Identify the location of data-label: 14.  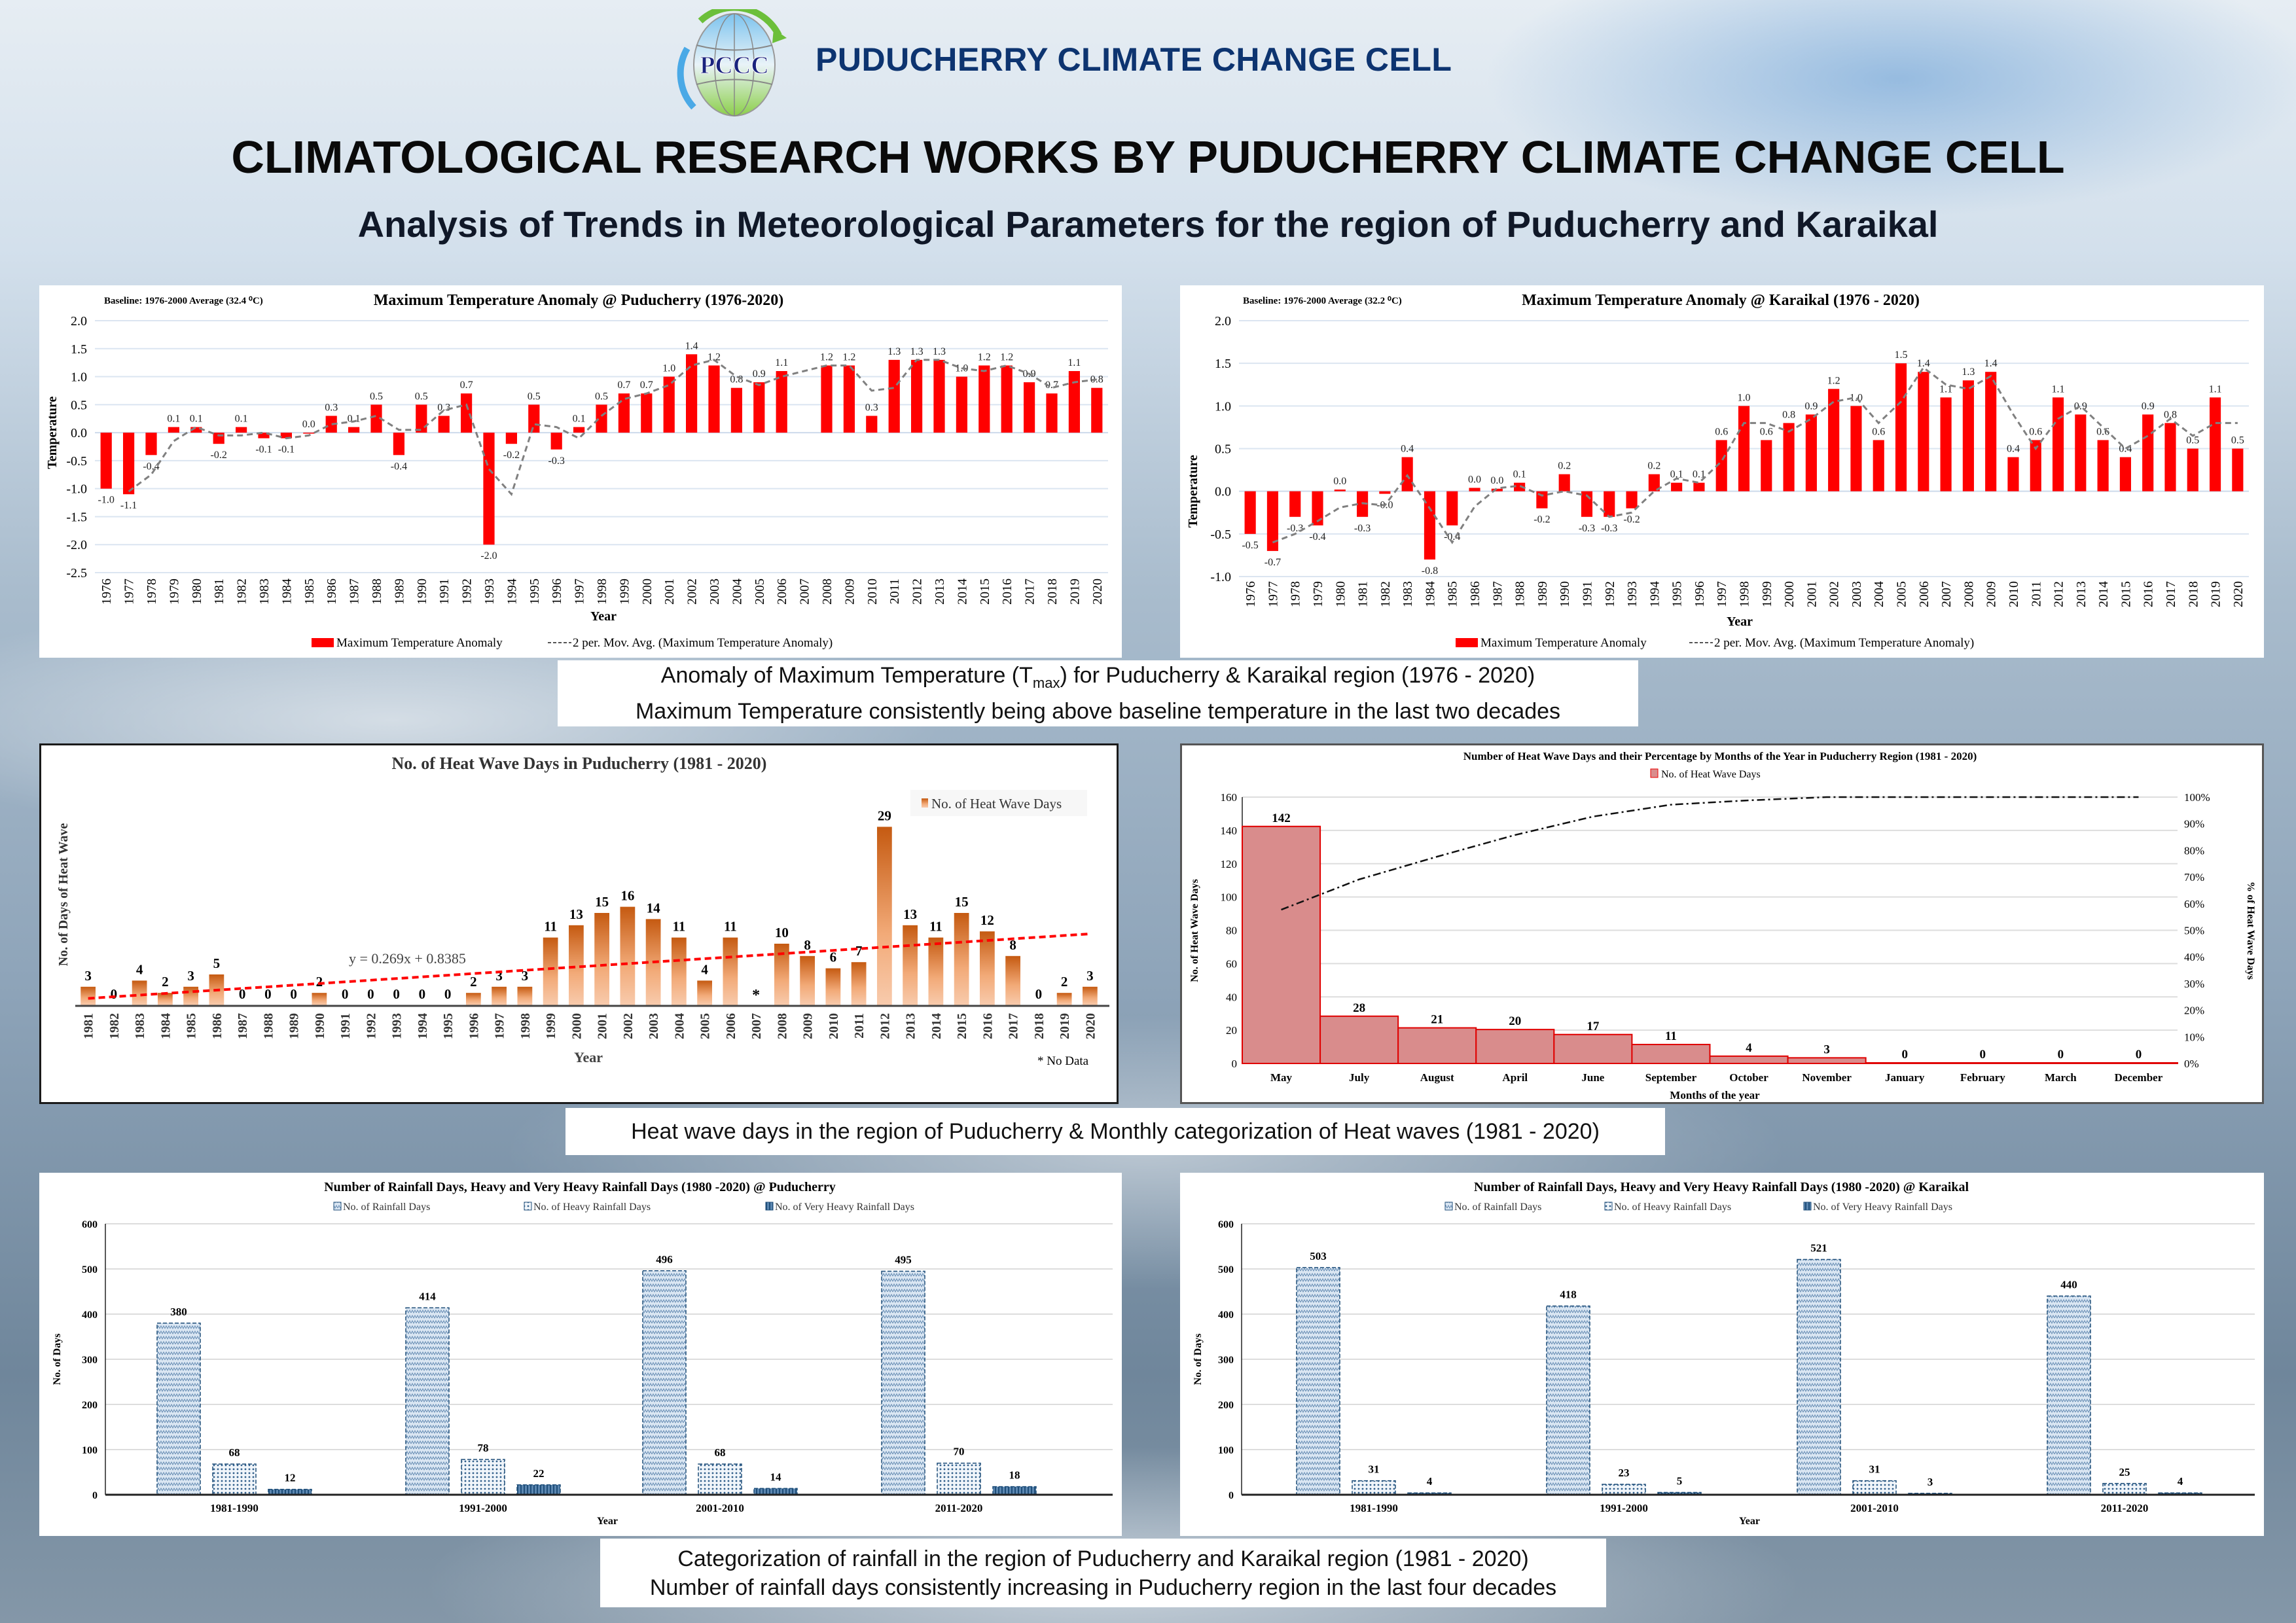
(654, 908).